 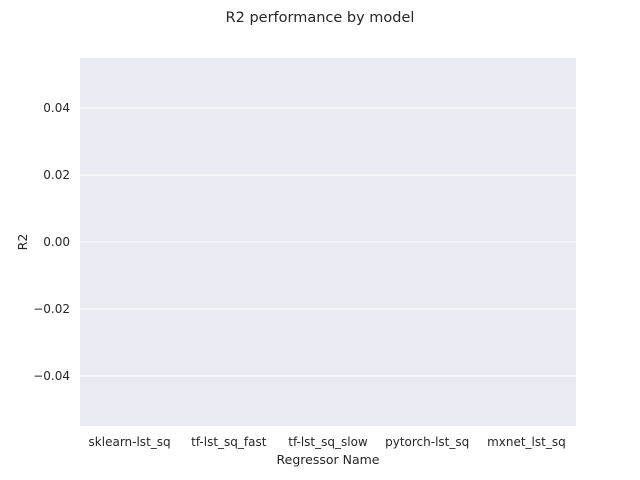 What do you see at coordinates (56, 108) in the screenshot?
I see `y-tick-label: 0.04` at bounding box center [56, 108].